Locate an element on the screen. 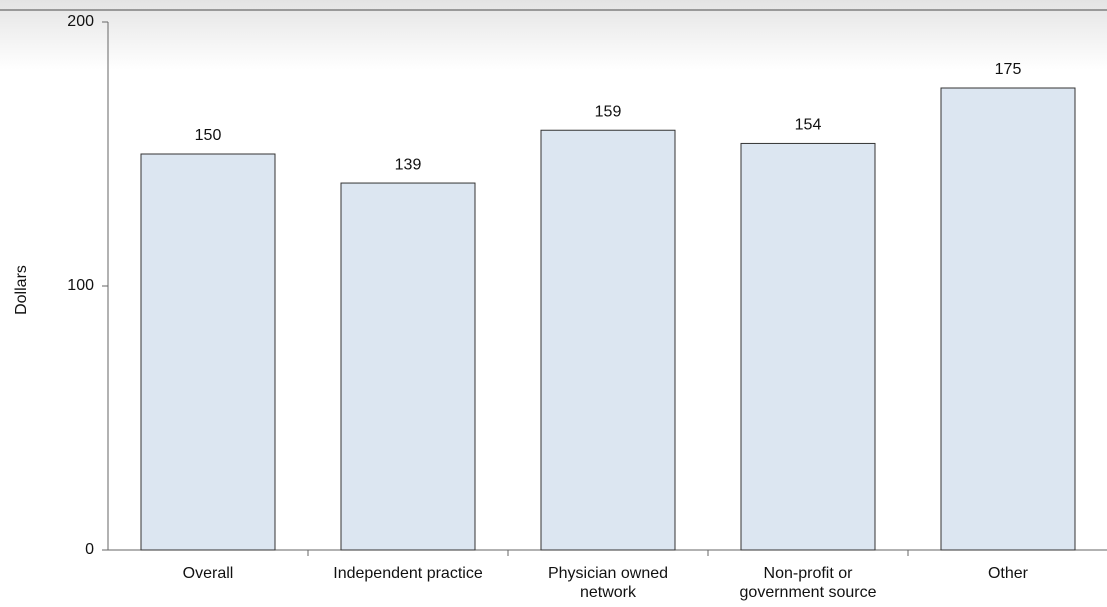 This screenshot has height=607, width=1107. data-label: 159 is located at coordinates (608, 111).